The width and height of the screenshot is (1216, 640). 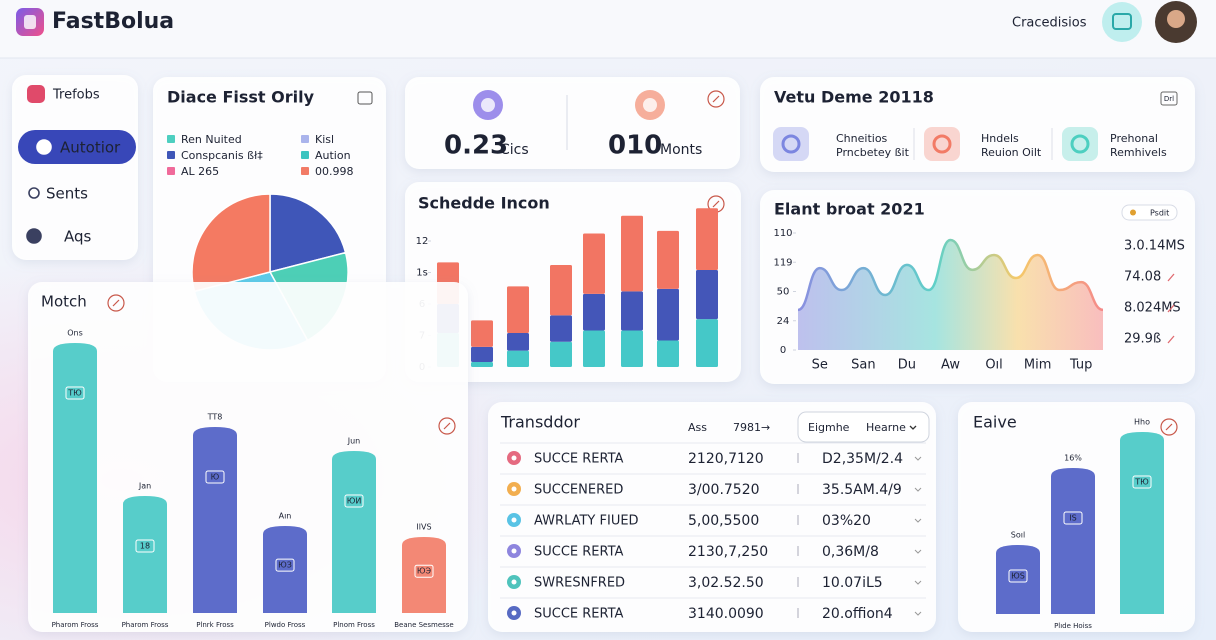 I want to click on sidebar-item: Aqs, so click(x=78, y=237).